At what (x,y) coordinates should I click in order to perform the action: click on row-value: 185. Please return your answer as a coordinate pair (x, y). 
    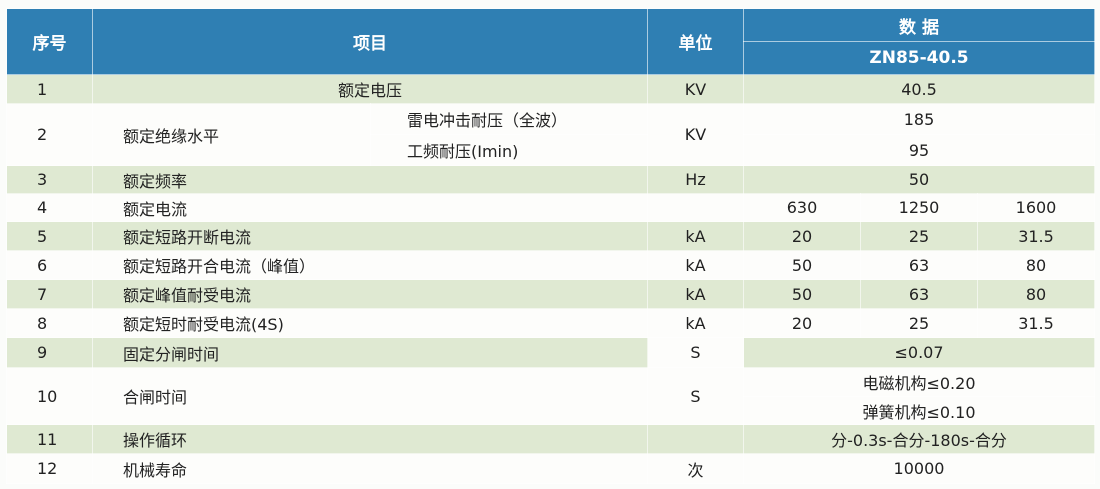
    Looking at the image, I should click on (919, 119).